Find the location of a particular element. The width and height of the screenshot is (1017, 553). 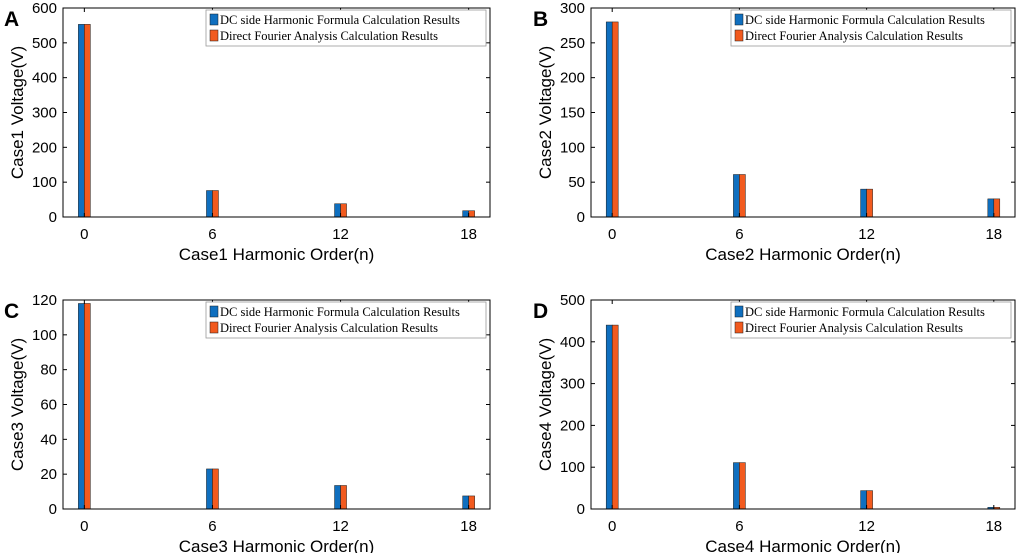

y-tick-label: 200 is located at coordinates (572, 425).